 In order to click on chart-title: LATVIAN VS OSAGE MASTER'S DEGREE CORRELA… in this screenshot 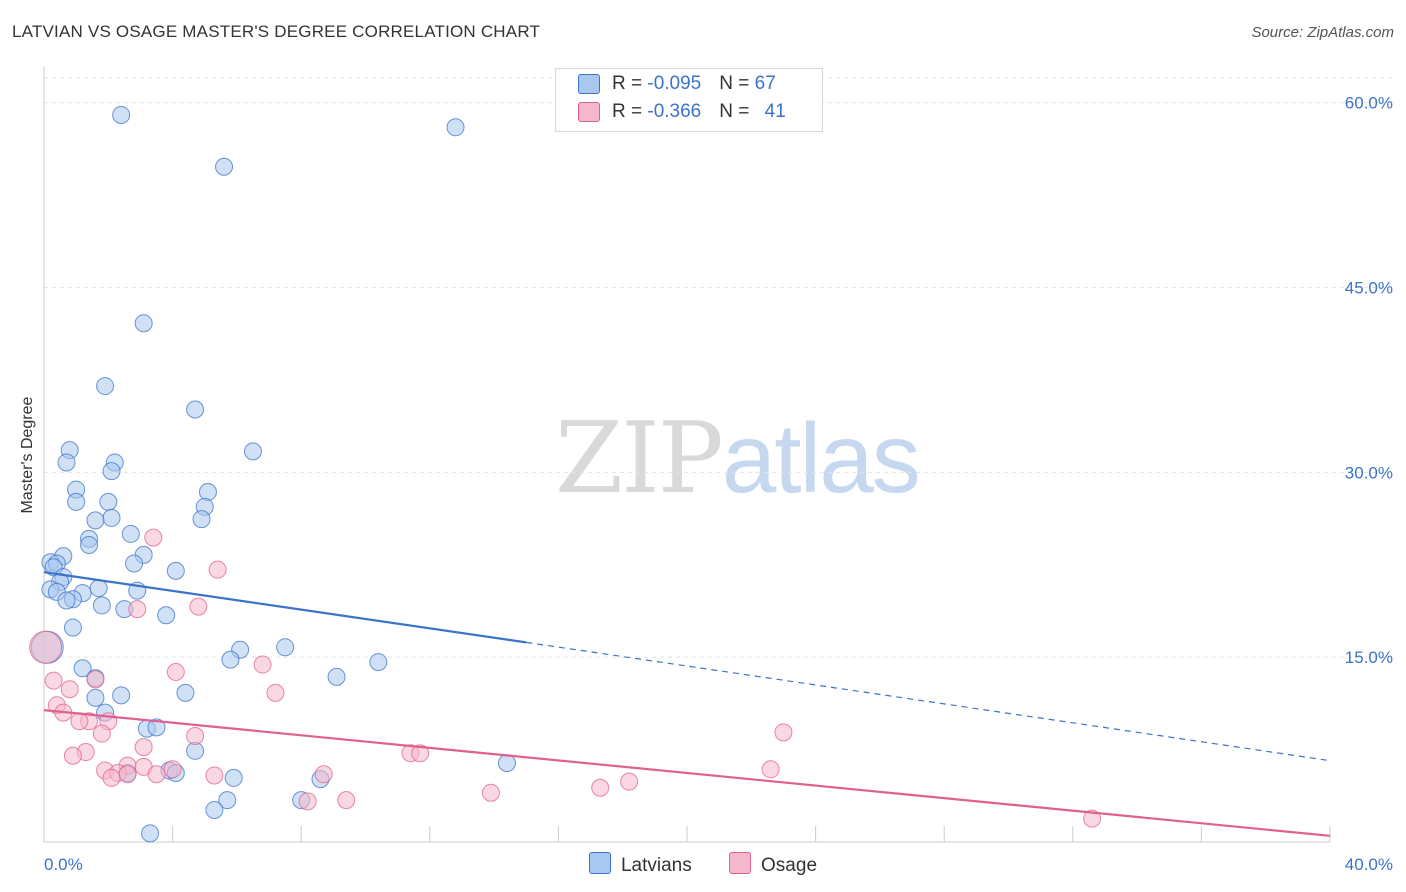, I will do `click(276, 31)`.